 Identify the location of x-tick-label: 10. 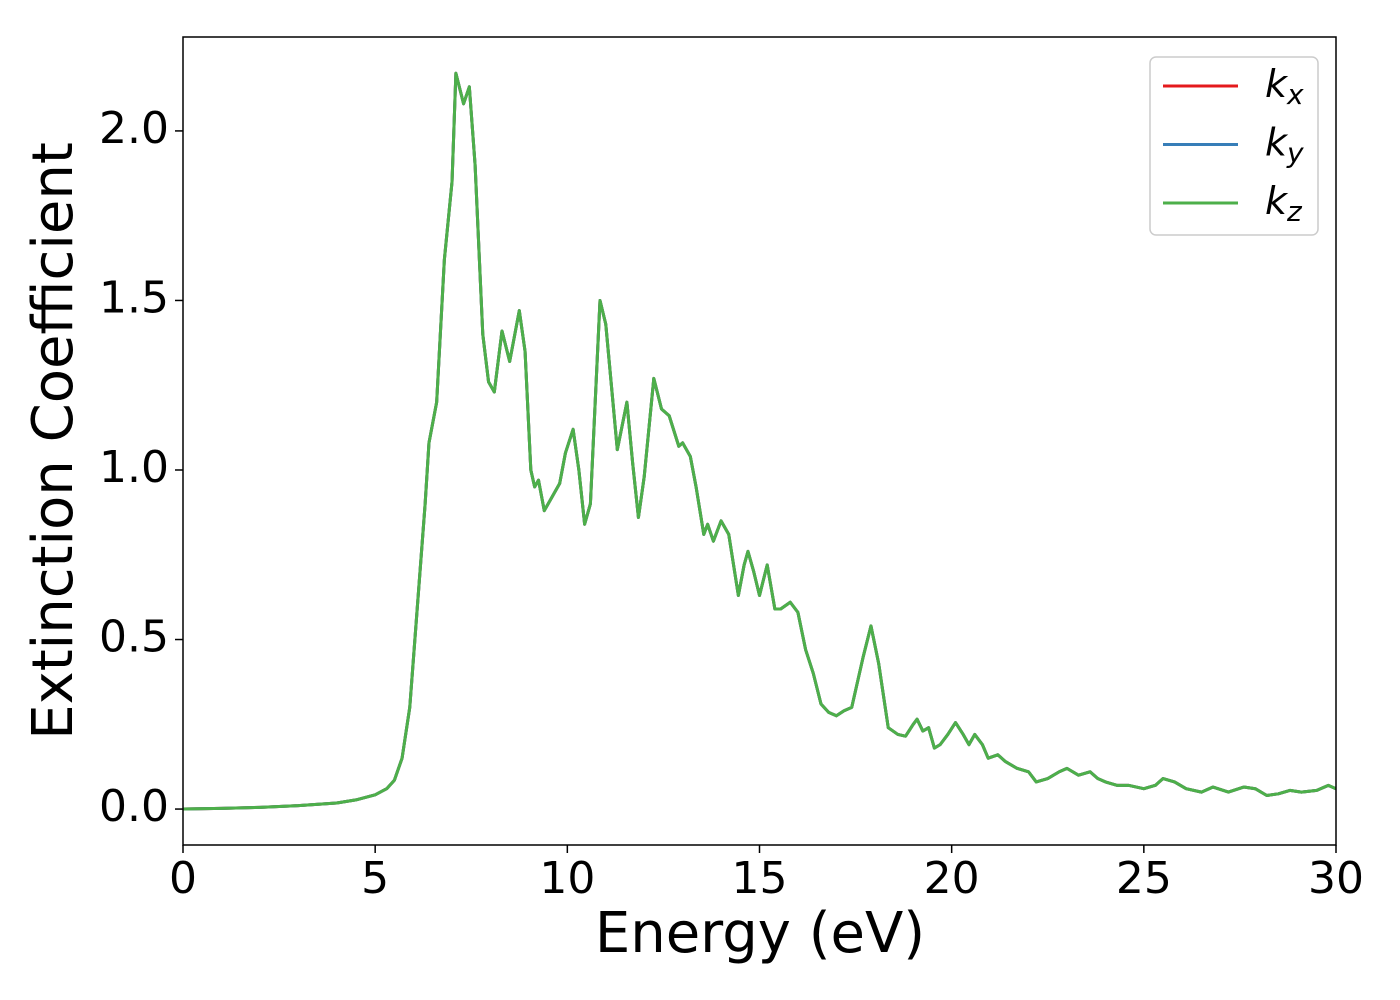
(567, 878).